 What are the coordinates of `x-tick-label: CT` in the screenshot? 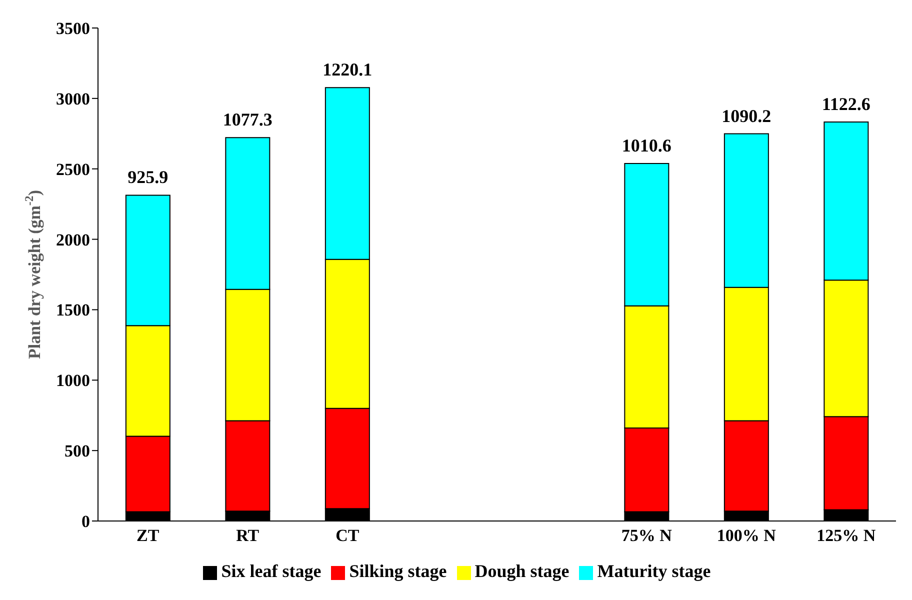 It's located at (348, 536).